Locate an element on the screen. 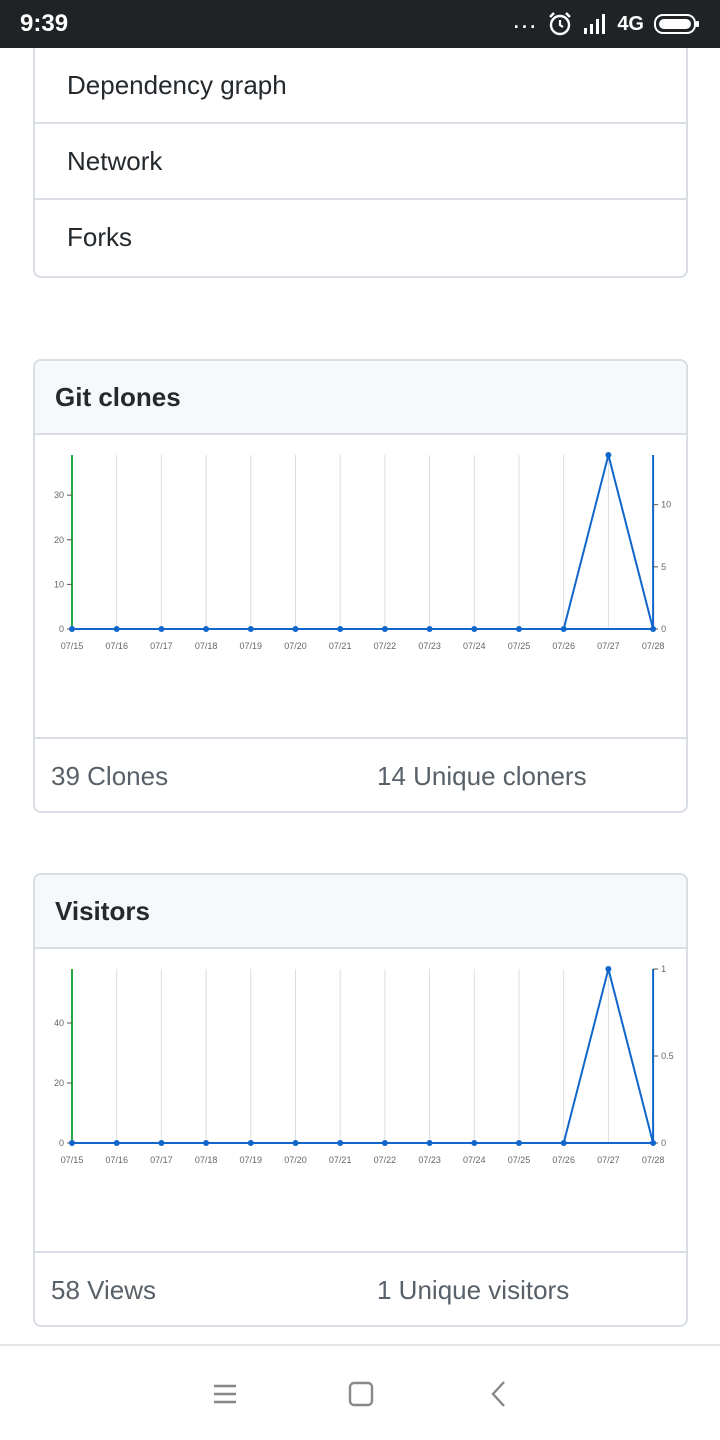 This screenshot has height=1440, width=720. menu-item-dependency-graph: Dependency graph is located at coordinates (360, 86).